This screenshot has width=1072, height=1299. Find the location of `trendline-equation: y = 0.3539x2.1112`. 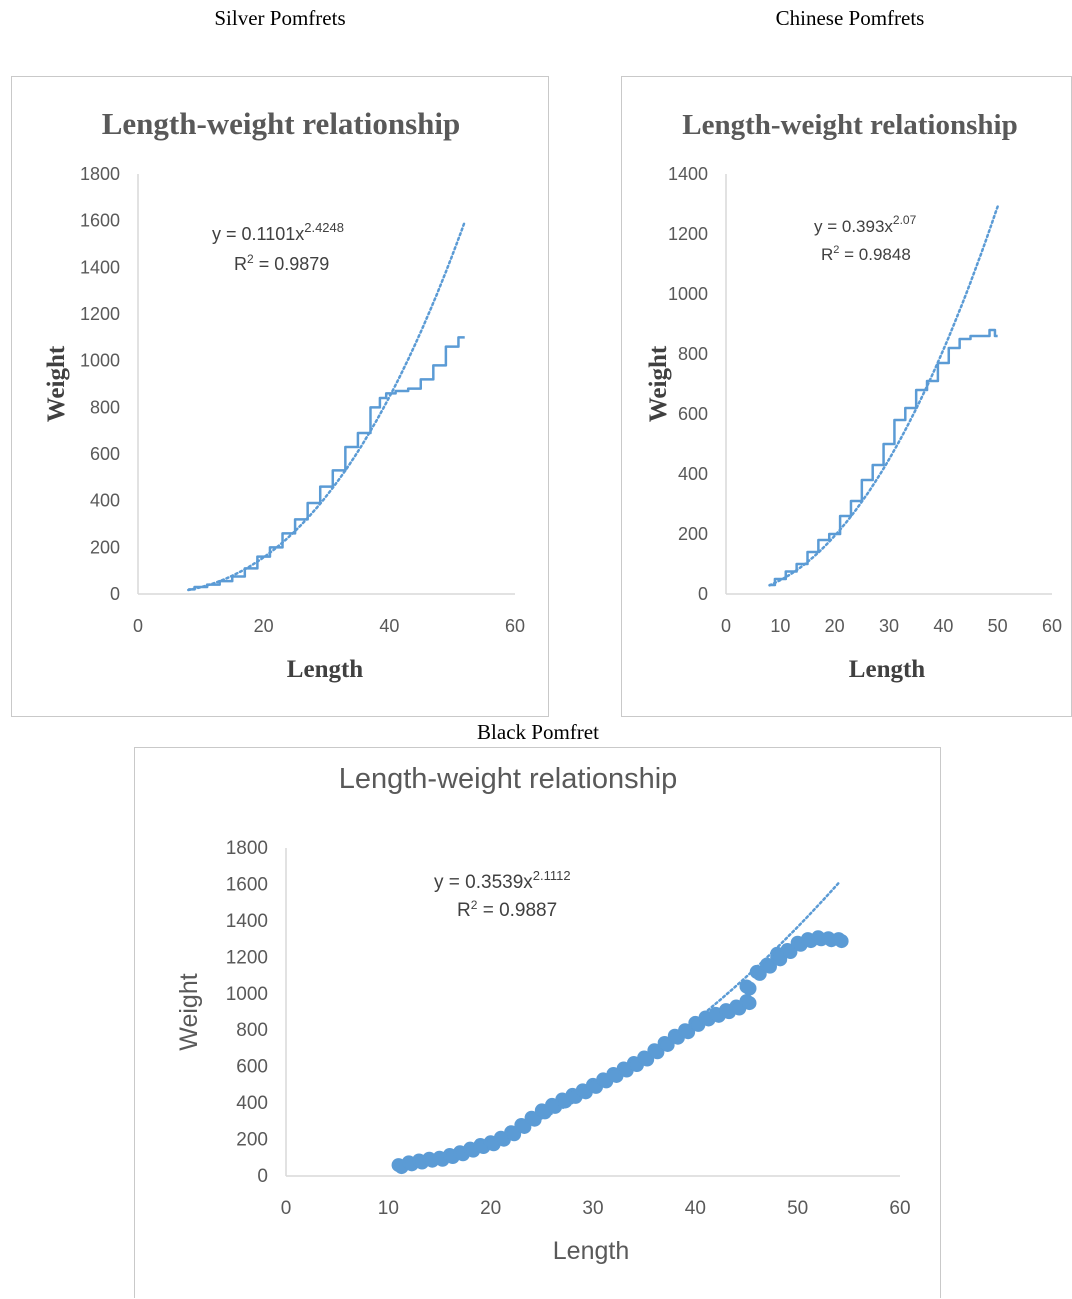

trendline-equation: y = 0.3539x2.1112 is located at coordinates (502, 880).